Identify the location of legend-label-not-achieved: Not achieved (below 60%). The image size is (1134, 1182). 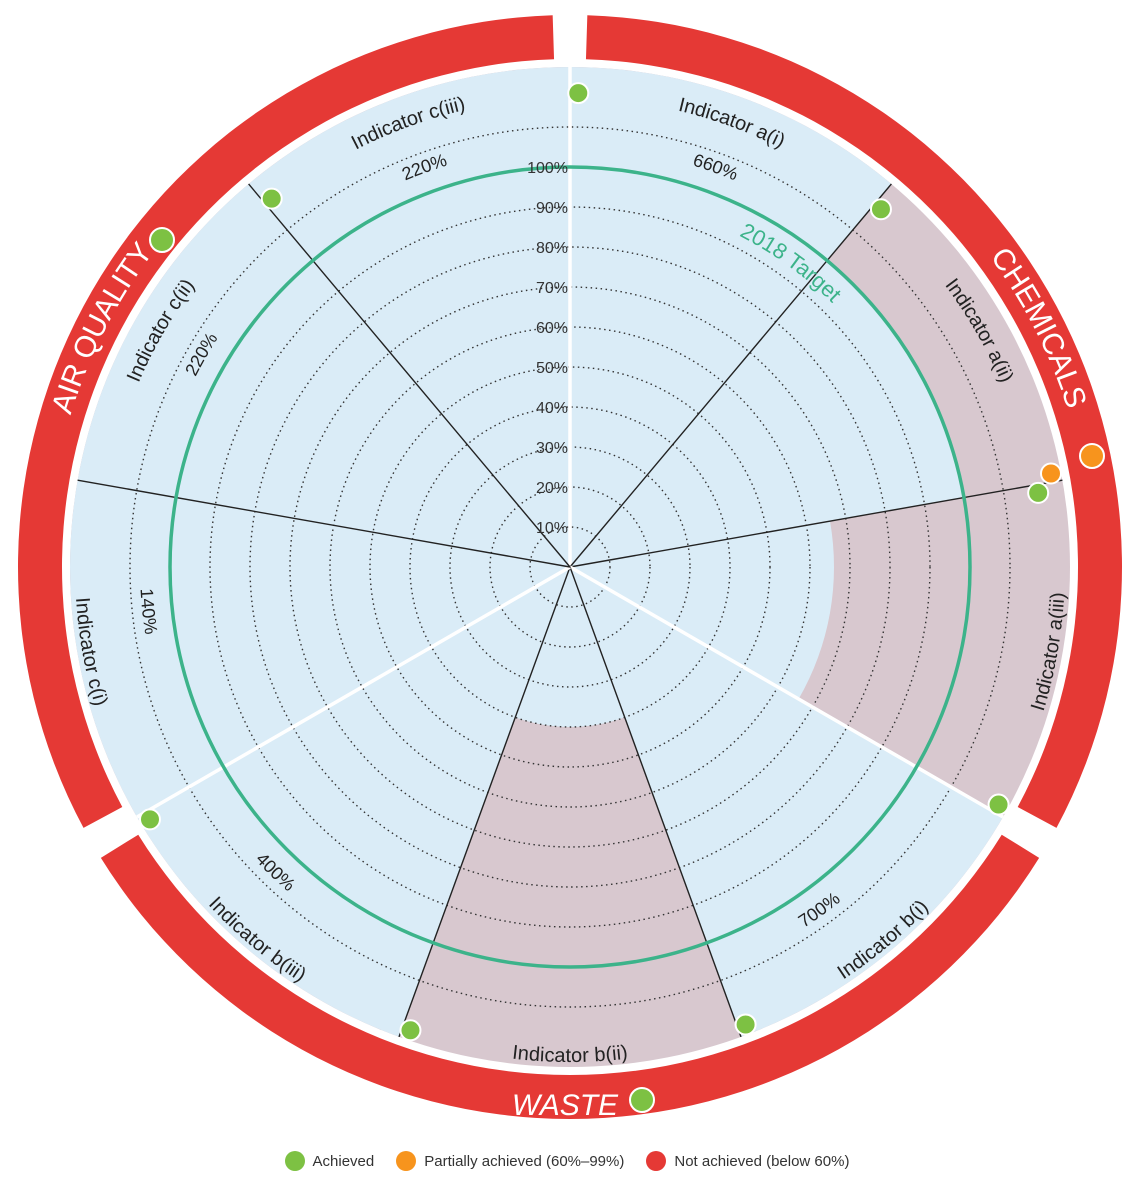
(762, 1161).